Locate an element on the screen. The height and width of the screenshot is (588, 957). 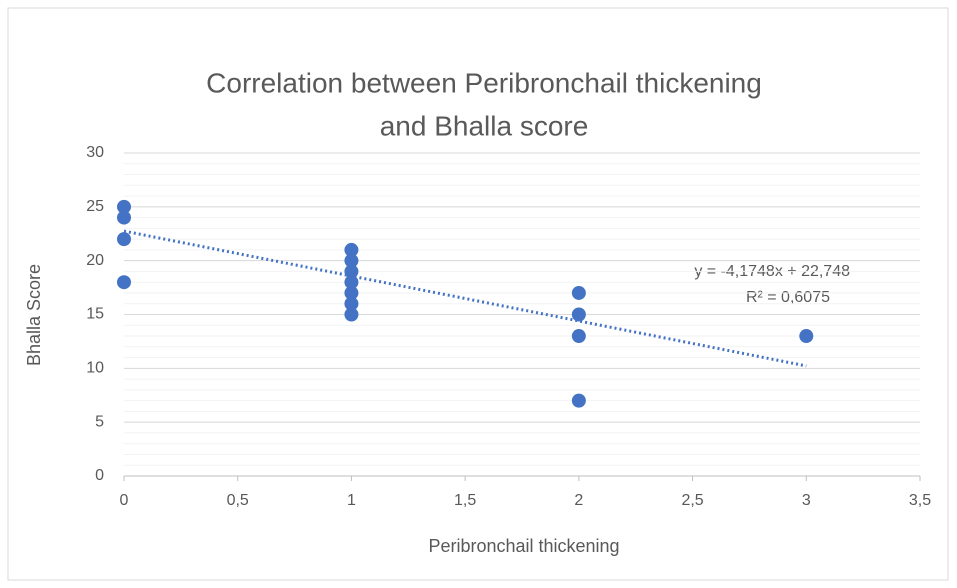
y-tick-label: 0 is located at coordinates (99, 475).